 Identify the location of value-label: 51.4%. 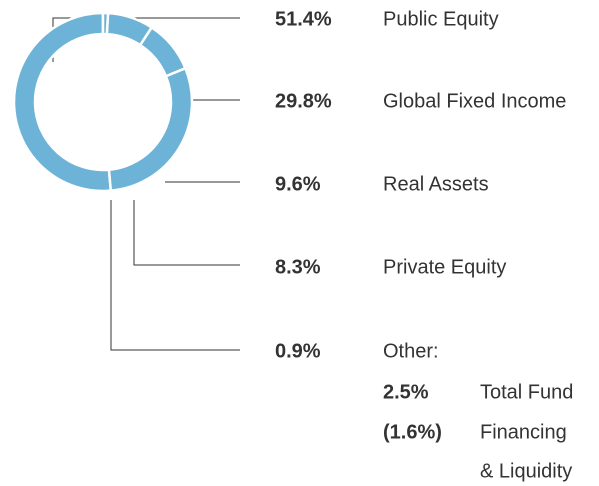
(303, 19).